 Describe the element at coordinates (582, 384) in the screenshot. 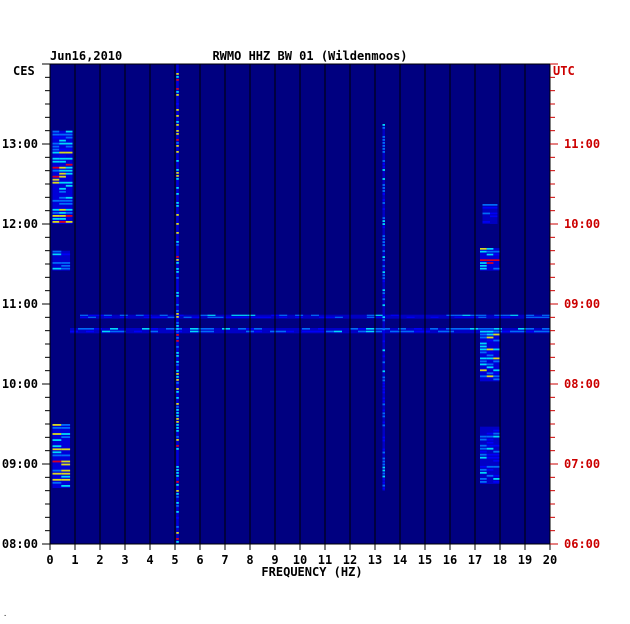

I see `right-time-label: 08:00` at that location.